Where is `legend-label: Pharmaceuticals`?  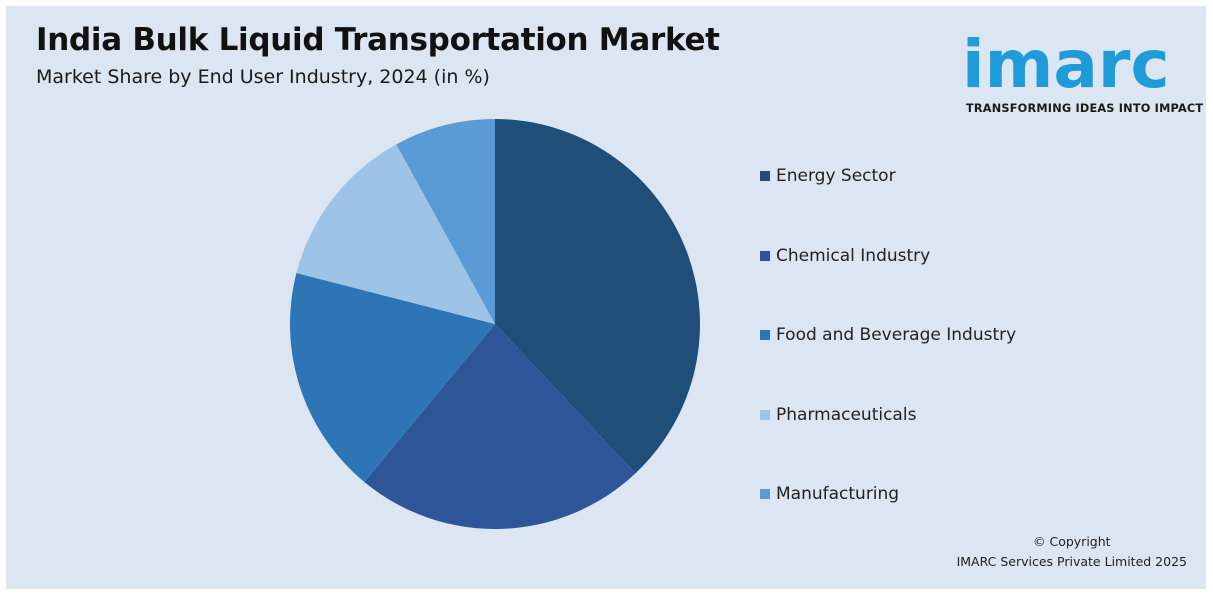
legend-label: Pharmaceuticals is located at coordinates (846, 415).